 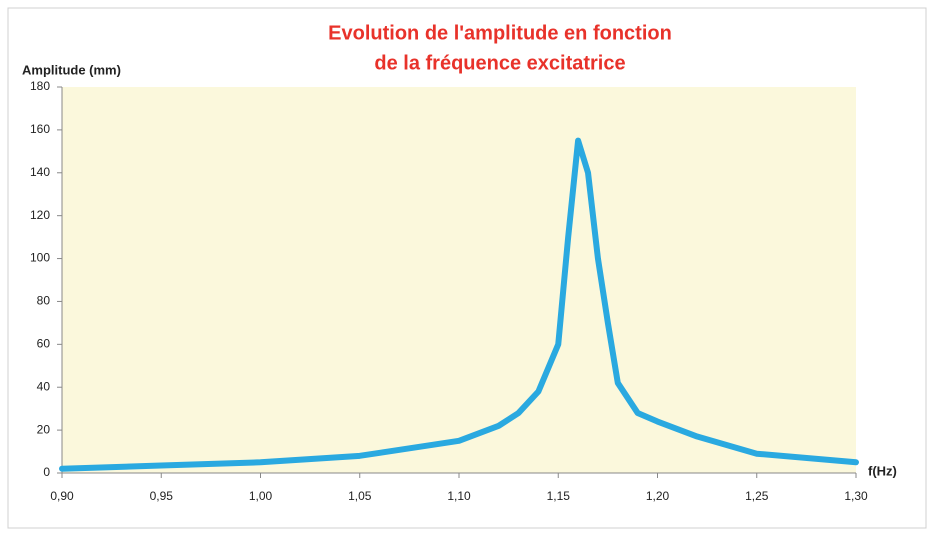 I want to click on chart-subtitle: de la fréquence excitatrice, so click(x=499, y=63).